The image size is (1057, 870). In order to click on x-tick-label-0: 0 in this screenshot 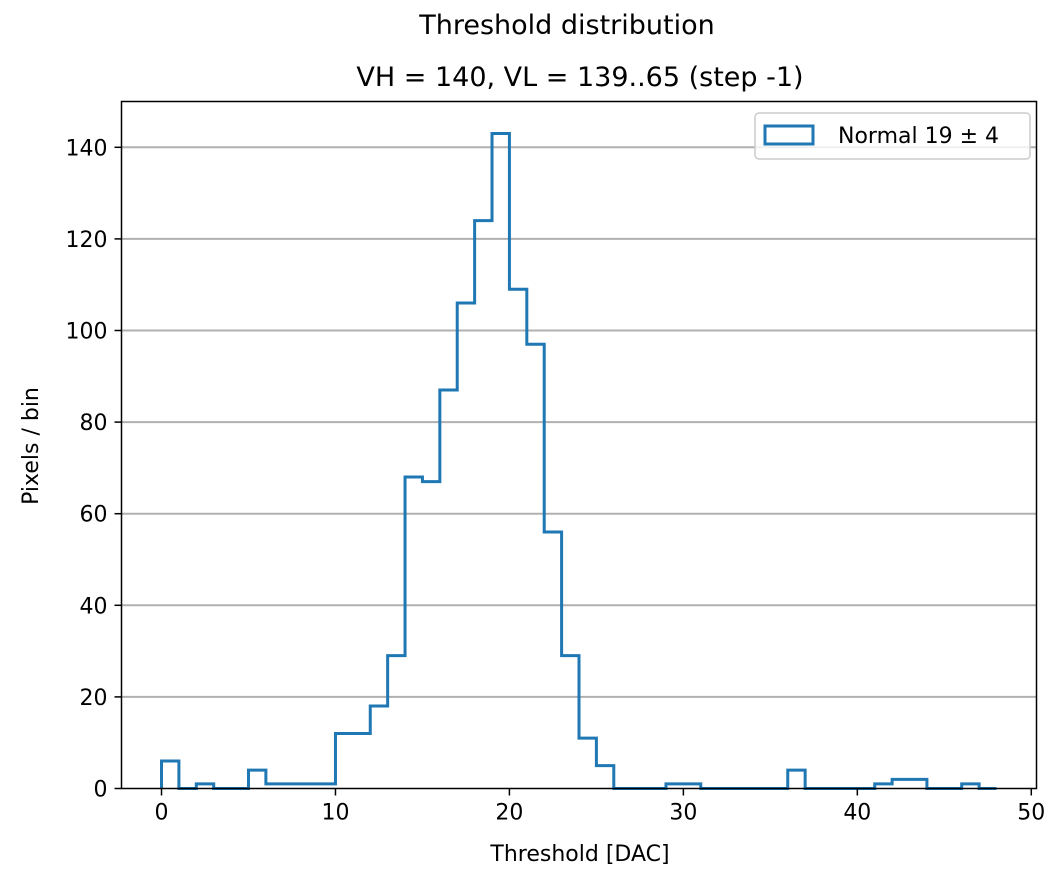, I will do `click(162, 813)`.